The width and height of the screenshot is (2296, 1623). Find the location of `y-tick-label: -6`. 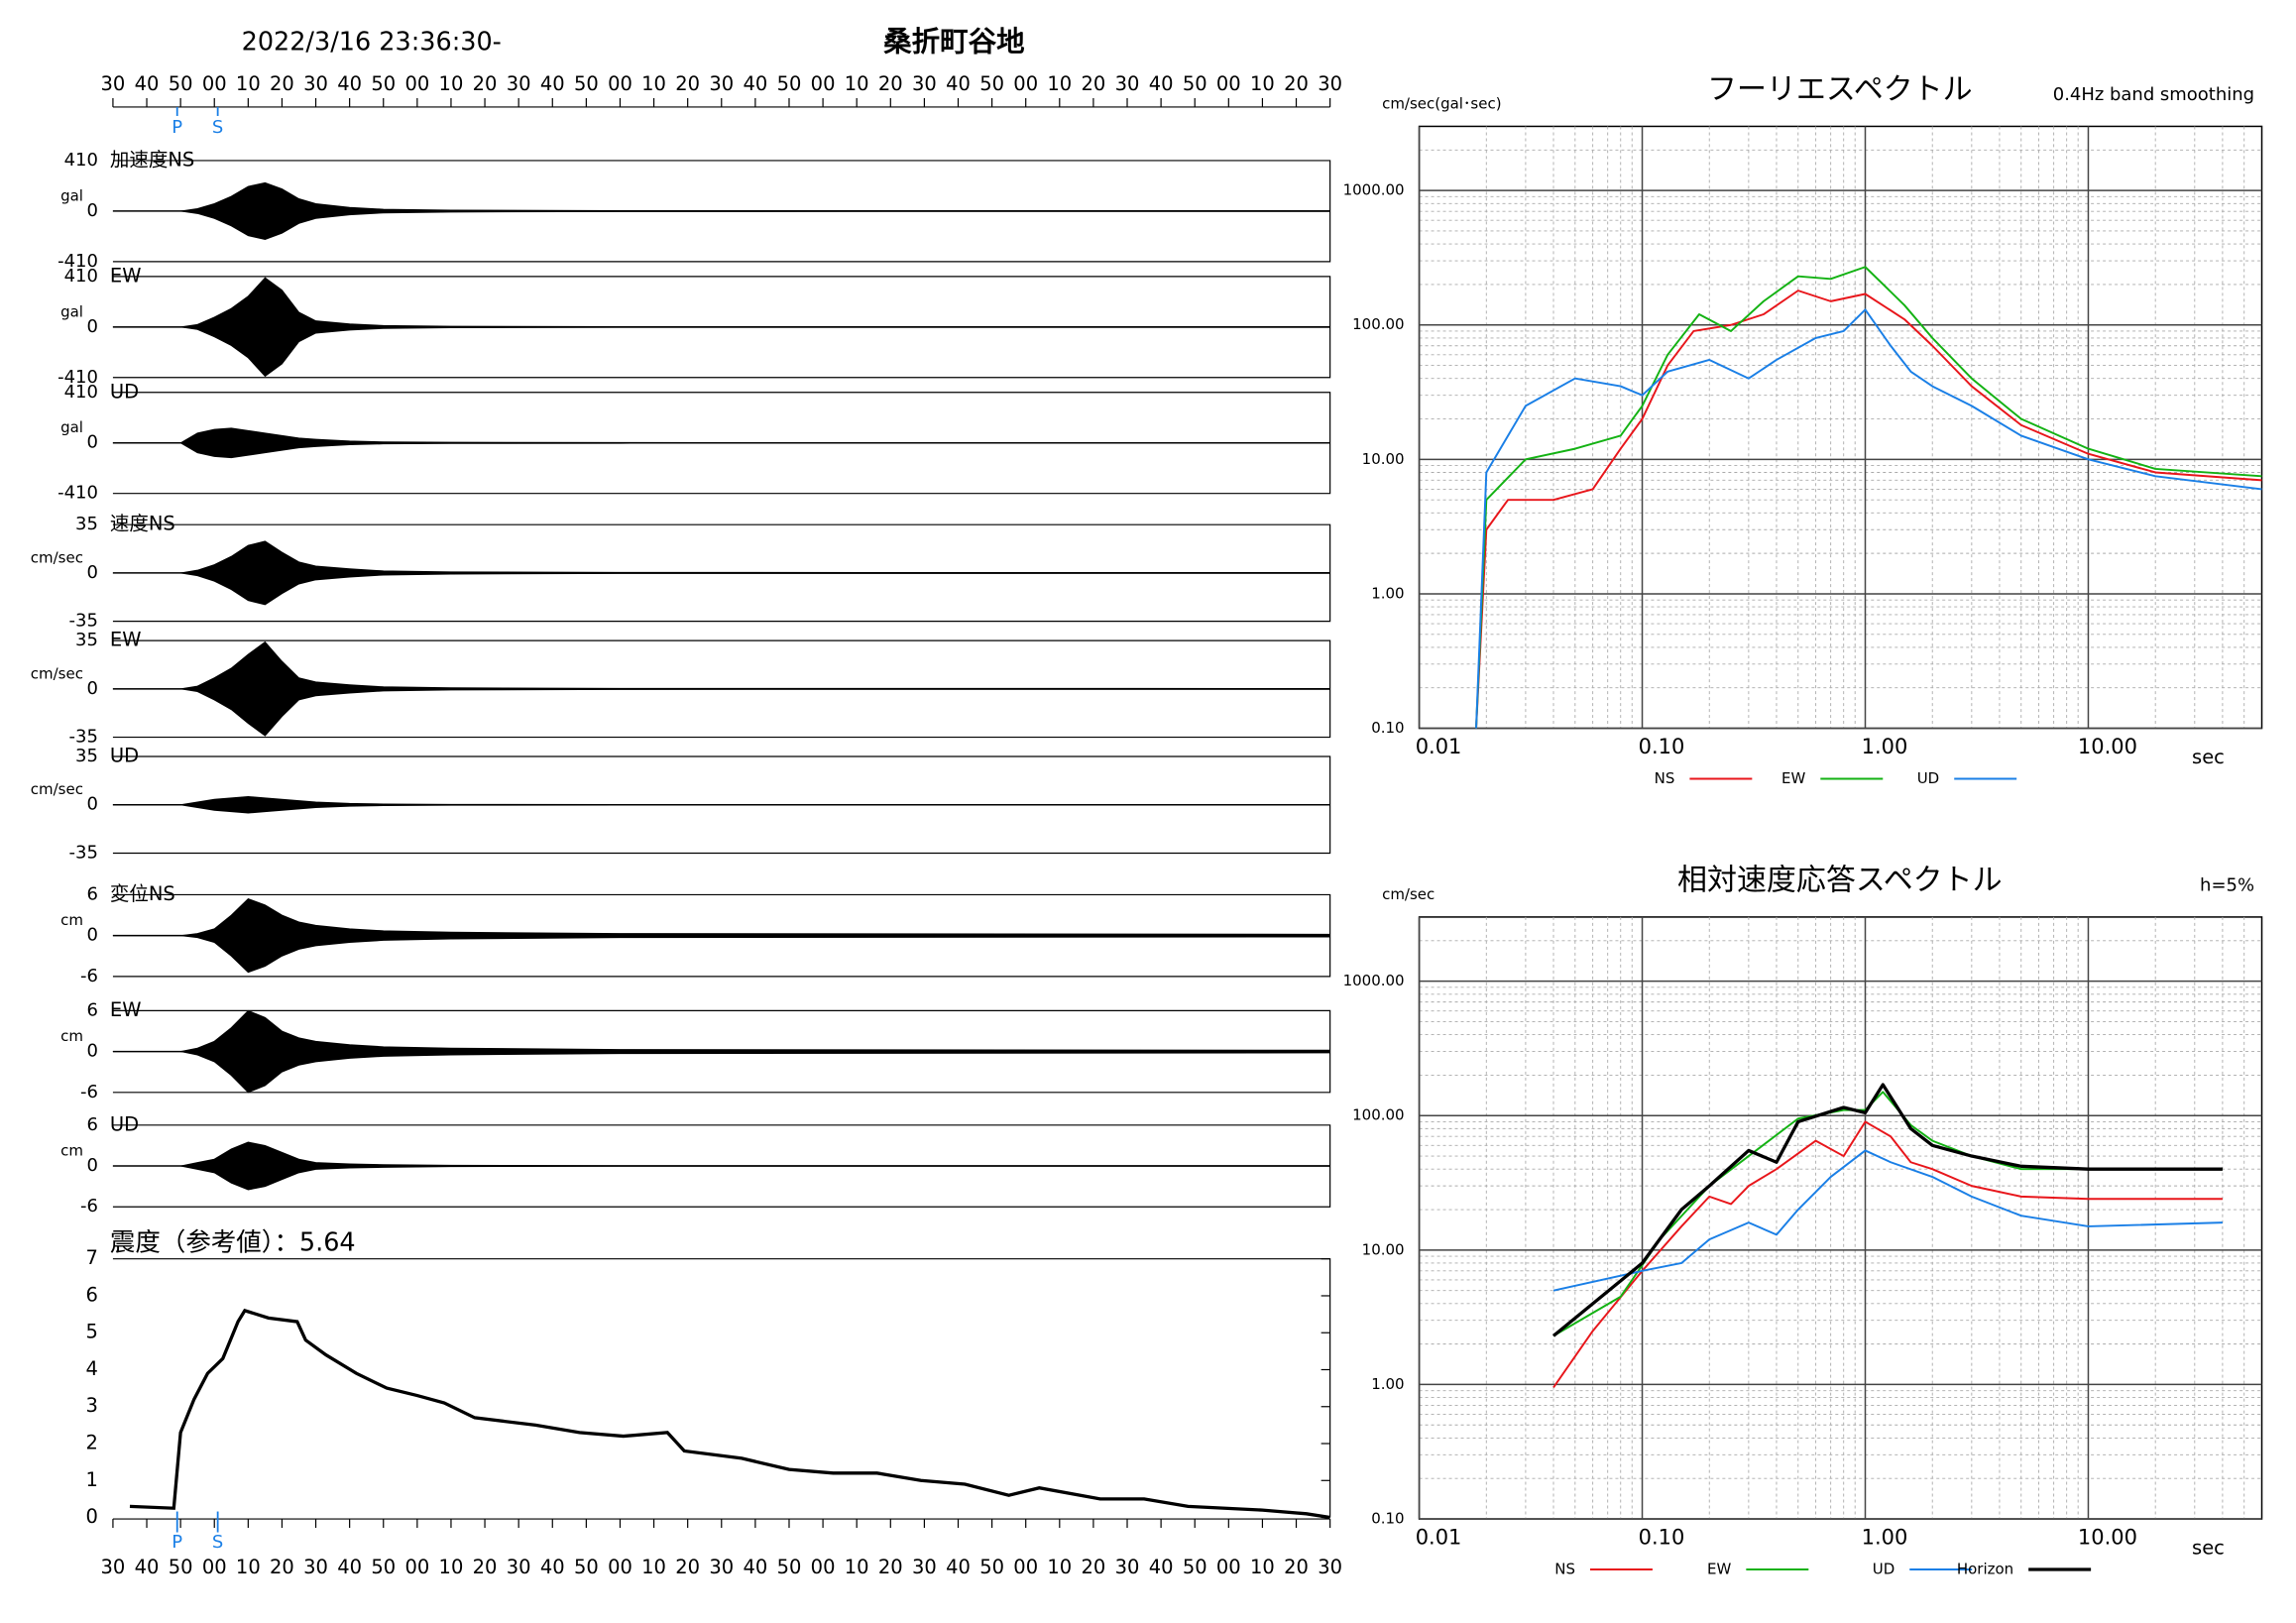

y-tick-label: -6 is located at coordinates (89, 1206).